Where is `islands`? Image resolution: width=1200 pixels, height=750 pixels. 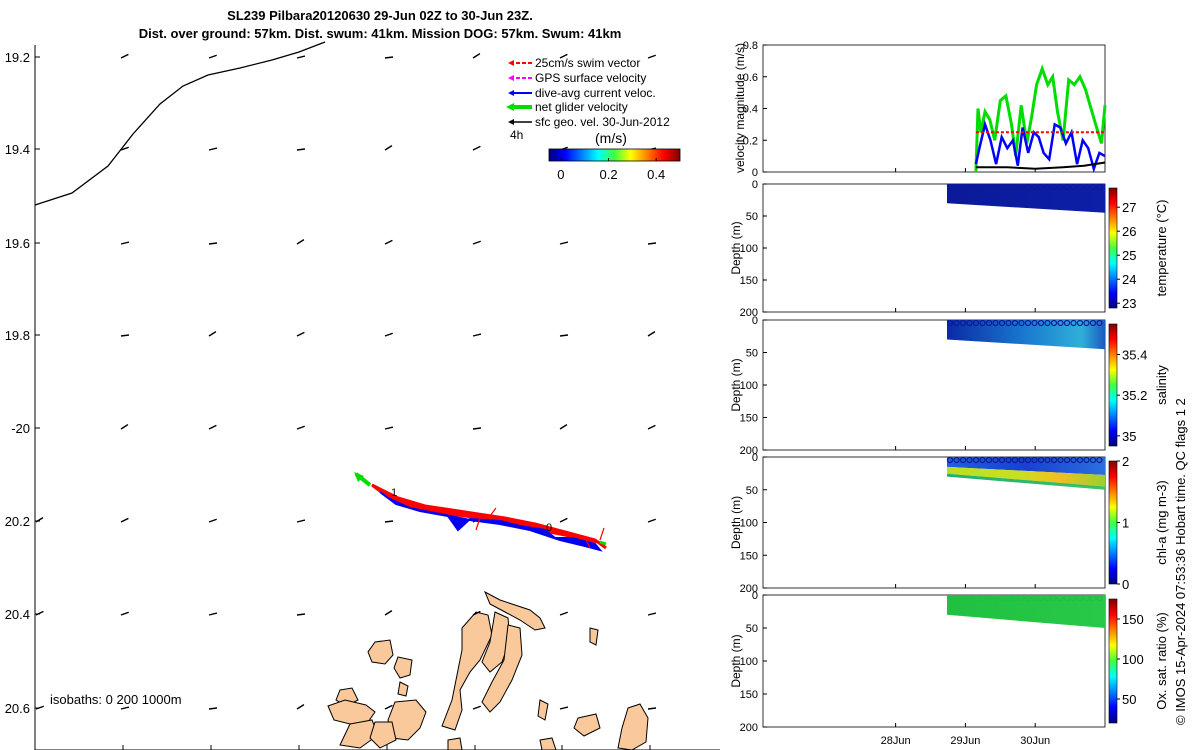 islands is located at coordinates (488, 670).